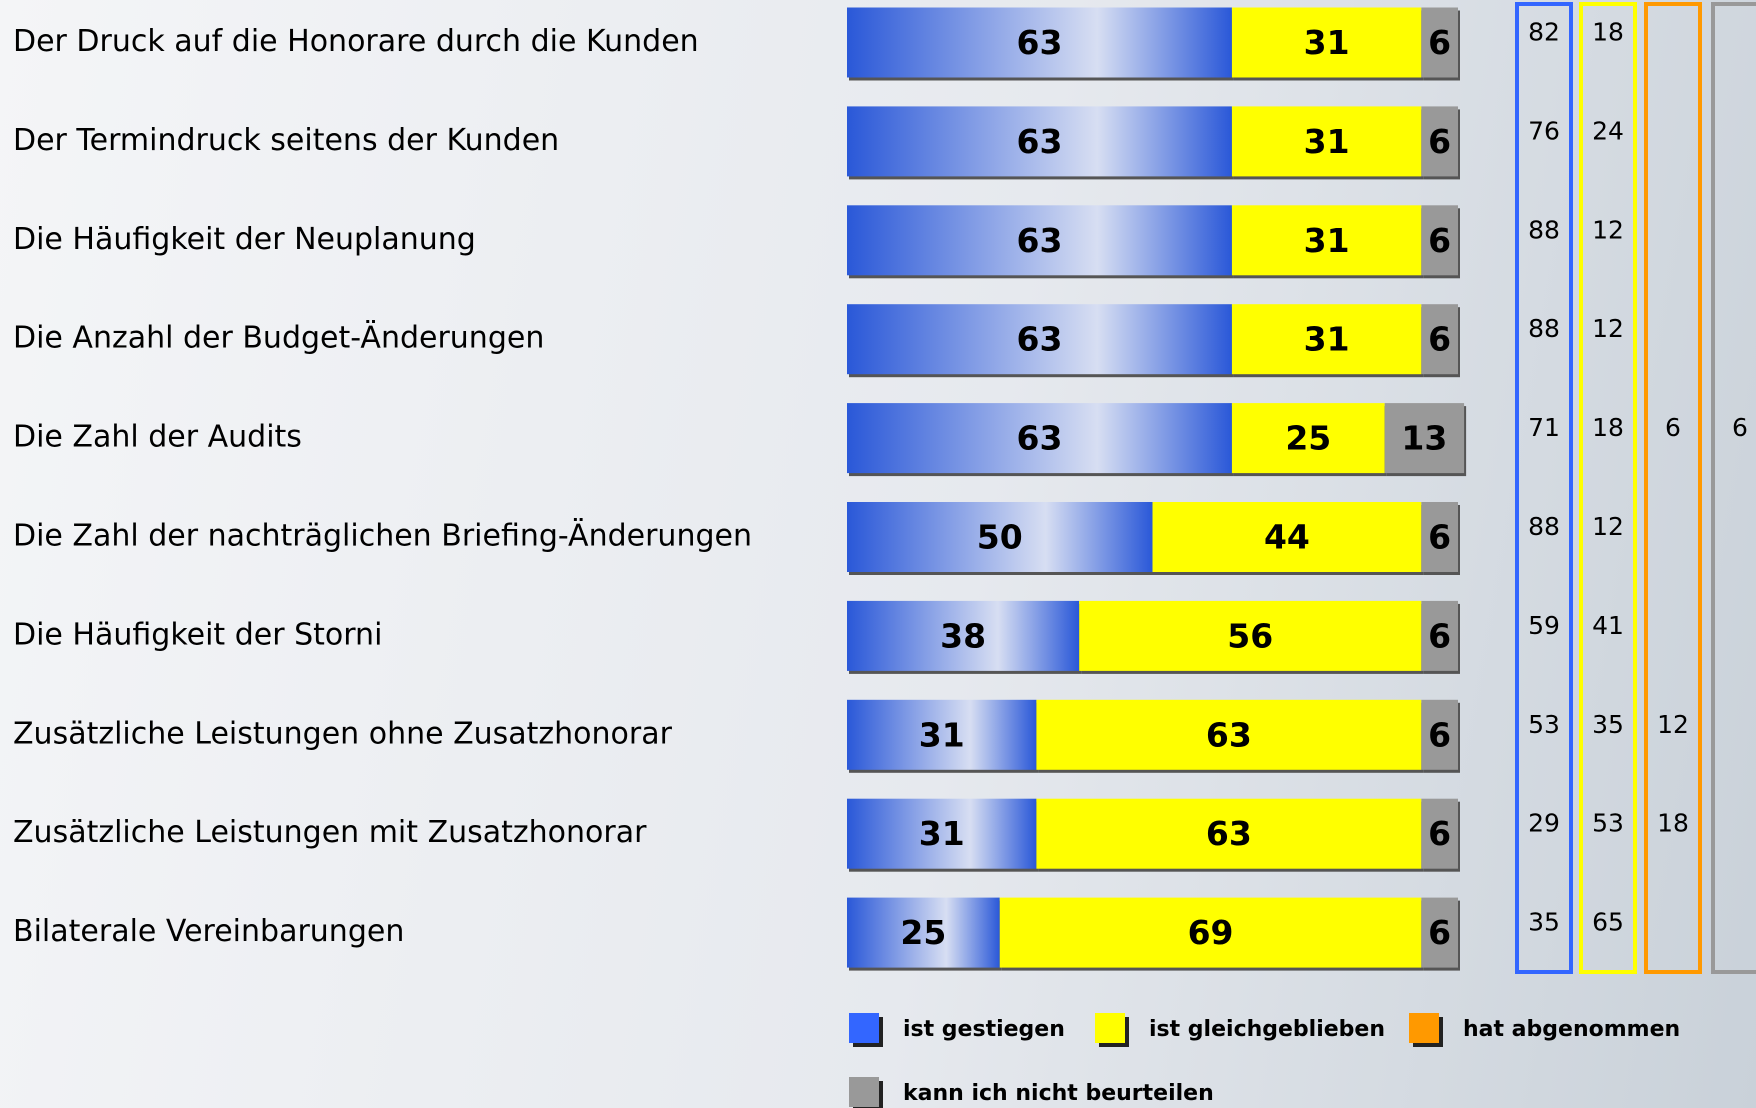 This screenshot has width=1756, height=1108. Describe the element at coordinates (278, 338) in the screenshot. I see `category-label: Die Anzahl der Budget-Änderungen` at that location.